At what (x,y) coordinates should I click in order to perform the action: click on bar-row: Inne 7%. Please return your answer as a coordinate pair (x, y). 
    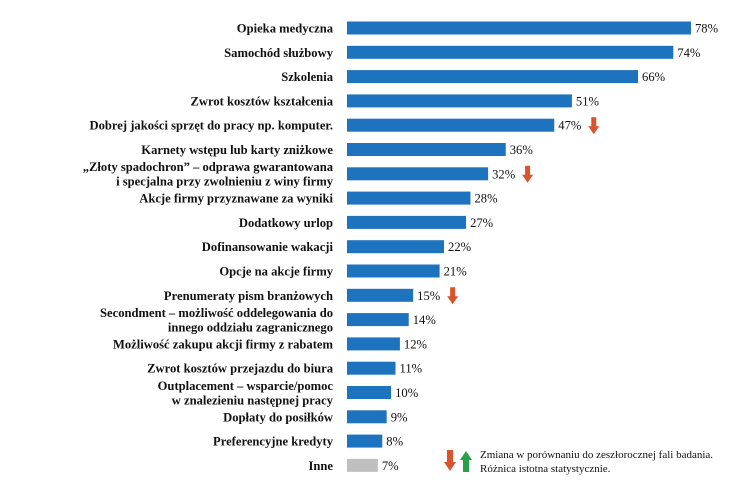
    Looking at the image, I should click on (354, 465).